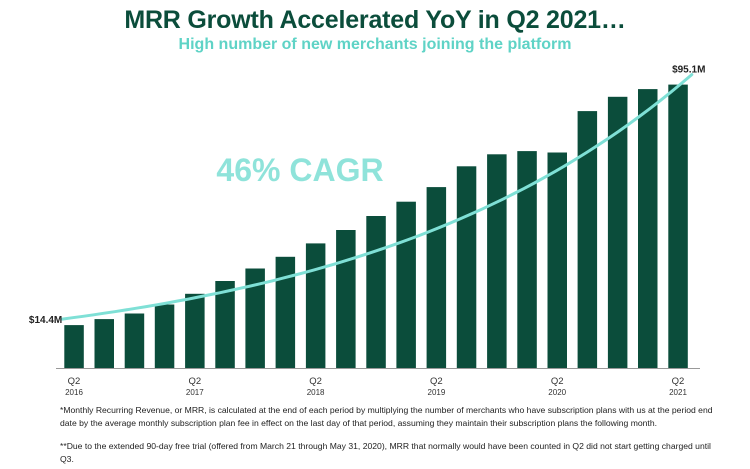  Describe the element at coordinates (376, 292) in the screenshot. I see `bar-q4-2018` at that location.